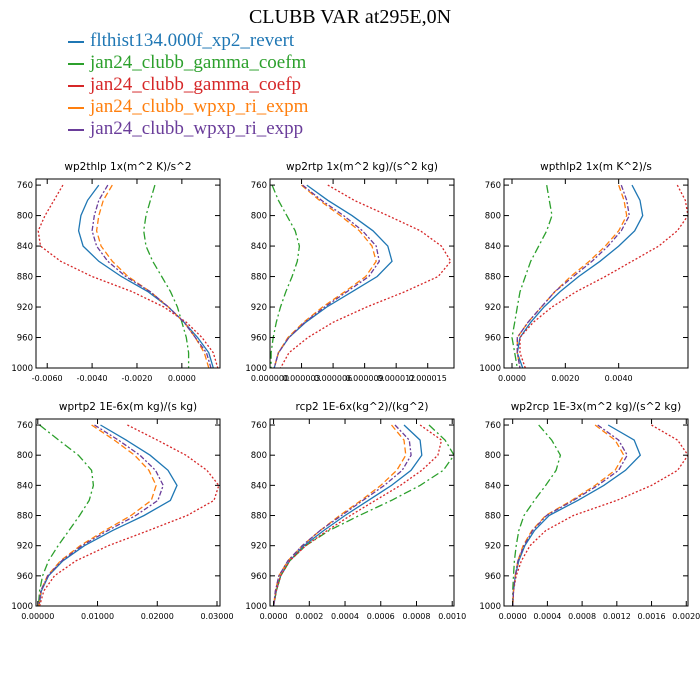 This screenshot has width=700, height=700. What do you see at coordinates (270, 378) in the screenshot?
I see `x-tick-label: 0.000000` at bounding box center [270, 378].